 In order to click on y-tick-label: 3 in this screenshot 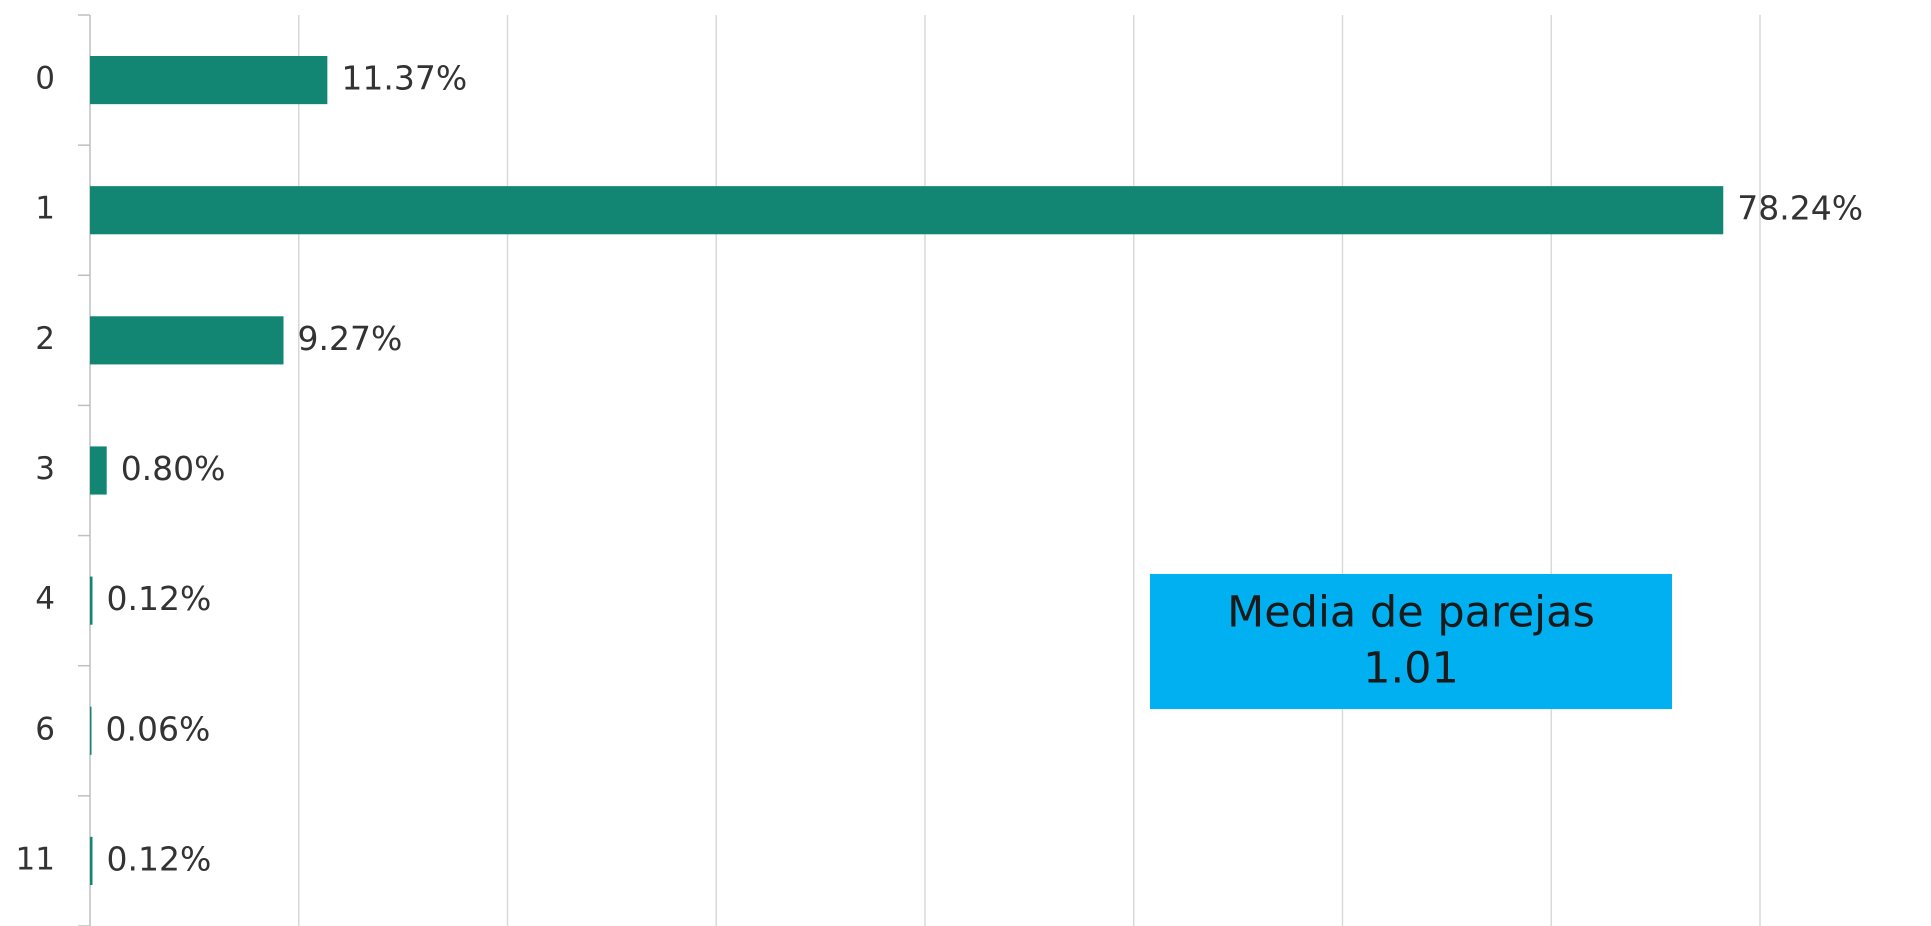, I will do `click(45, 469)`.